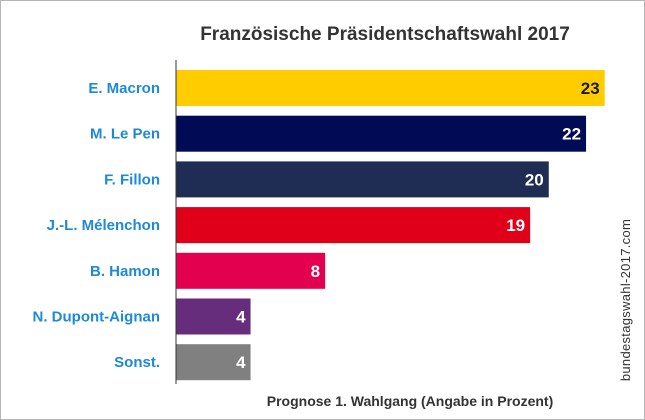  Describe the element at coordinates (132, 179) in the screenshot. I see `category-label: F. Fillon` at that location.